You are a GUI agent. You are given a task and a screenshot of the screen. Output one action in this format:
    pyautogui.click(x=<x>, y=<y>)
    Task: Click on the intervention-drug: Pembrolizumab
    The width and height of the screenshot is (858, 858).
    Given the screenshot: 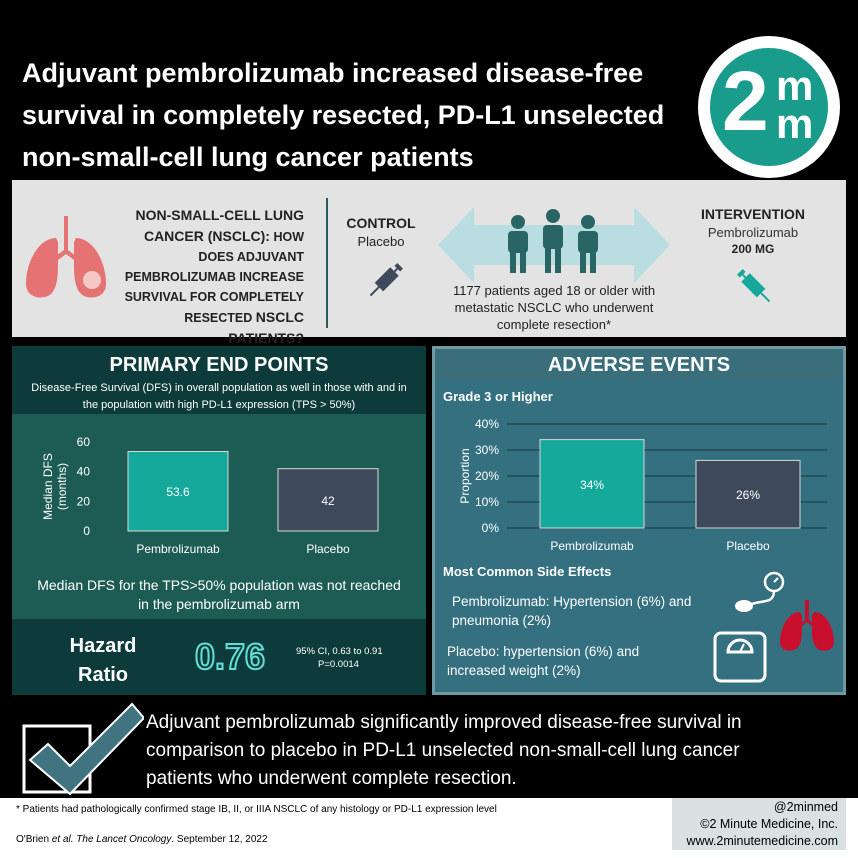 What is the action you would take?
    pyautogui.click(x=753, y=232)
    